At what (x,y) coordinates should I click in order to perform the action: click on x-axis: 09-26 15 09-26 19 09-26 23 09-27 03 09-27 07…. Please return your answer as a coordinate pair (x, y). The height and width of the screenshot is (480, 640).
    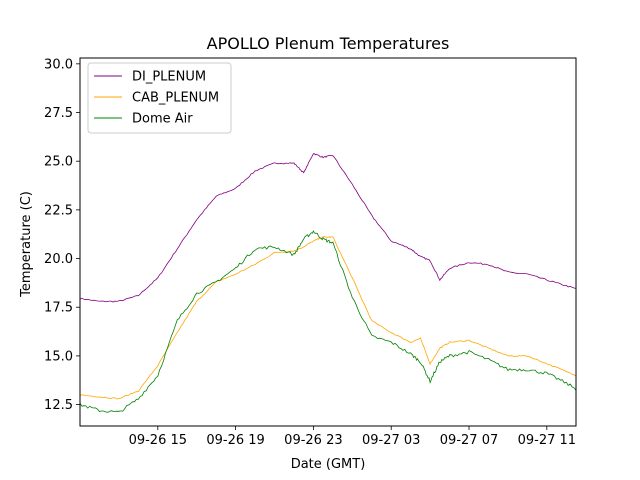
    Looking at the image, I should click on (352, 437).